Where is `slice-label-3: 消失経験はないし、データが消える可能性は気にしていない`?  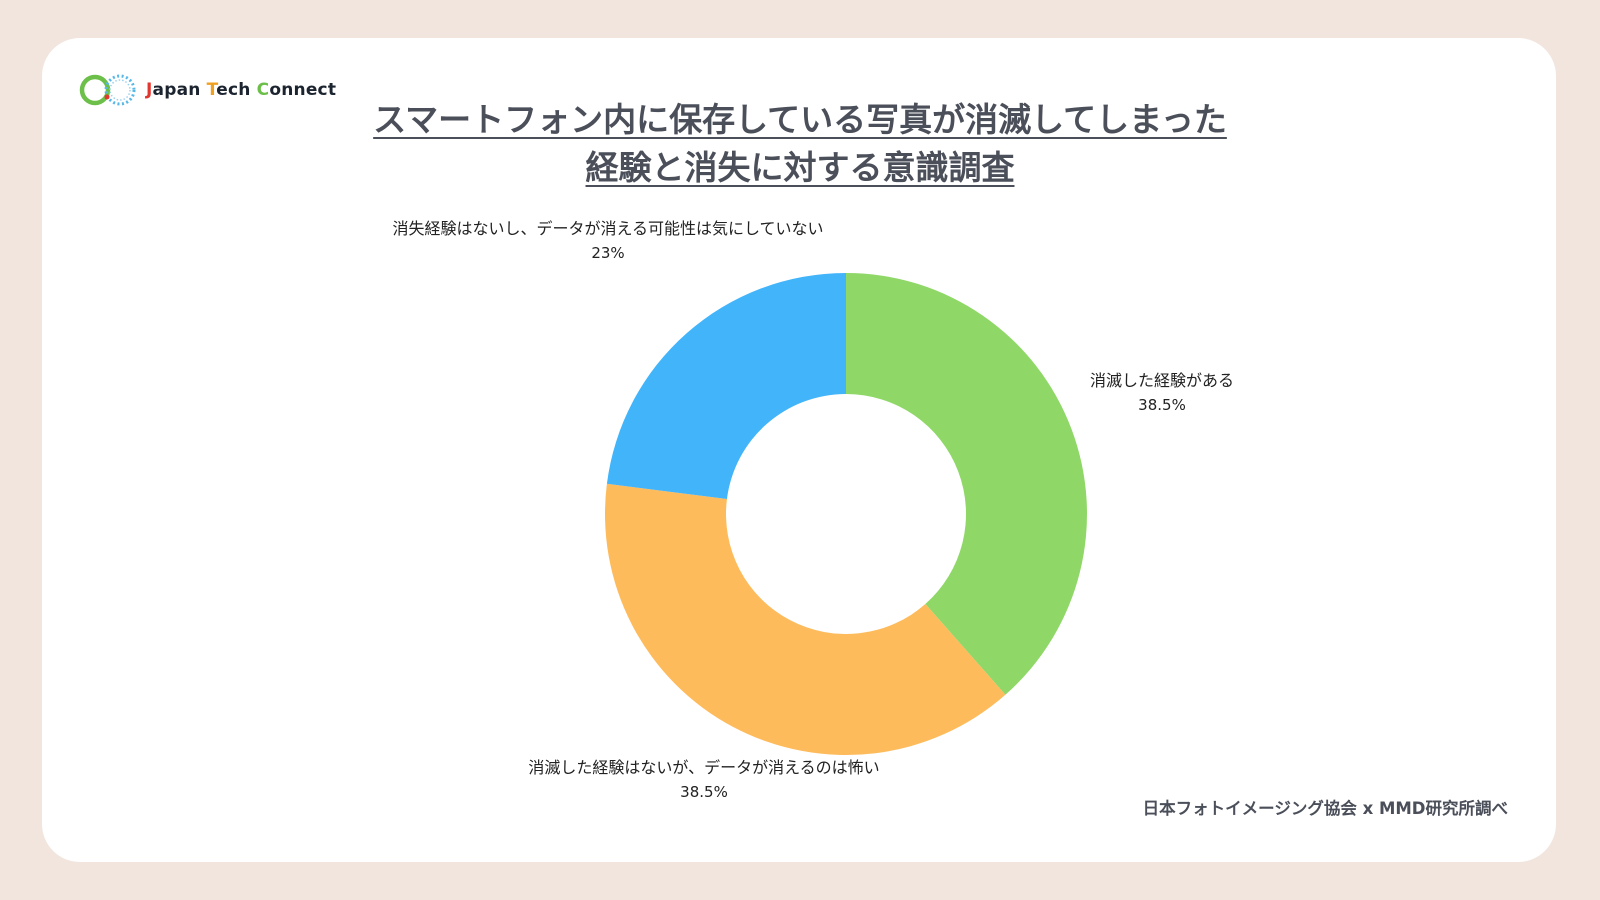
slice-label-3: 消失経験はないし、データが消える可能性は気にしていない is located at coordinates (607, 228).